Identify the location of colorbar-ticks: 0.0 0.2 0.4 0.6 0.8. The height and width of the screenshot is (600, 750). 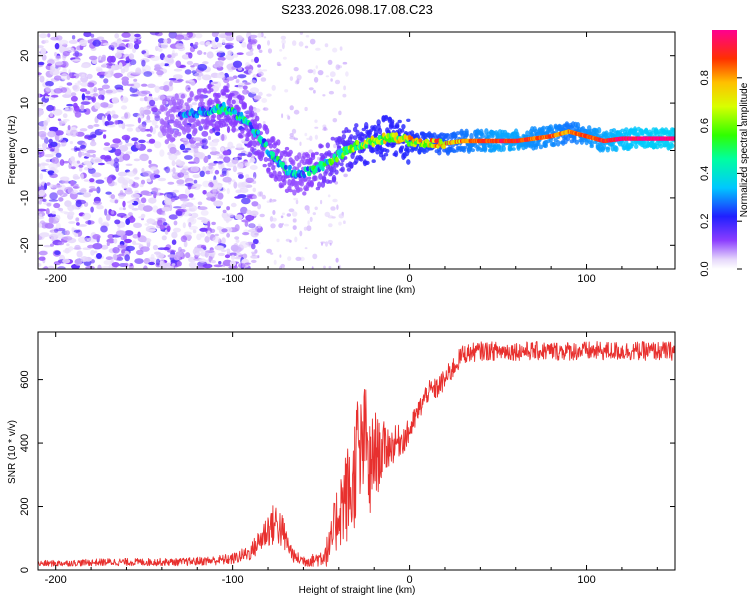
(720, 173).